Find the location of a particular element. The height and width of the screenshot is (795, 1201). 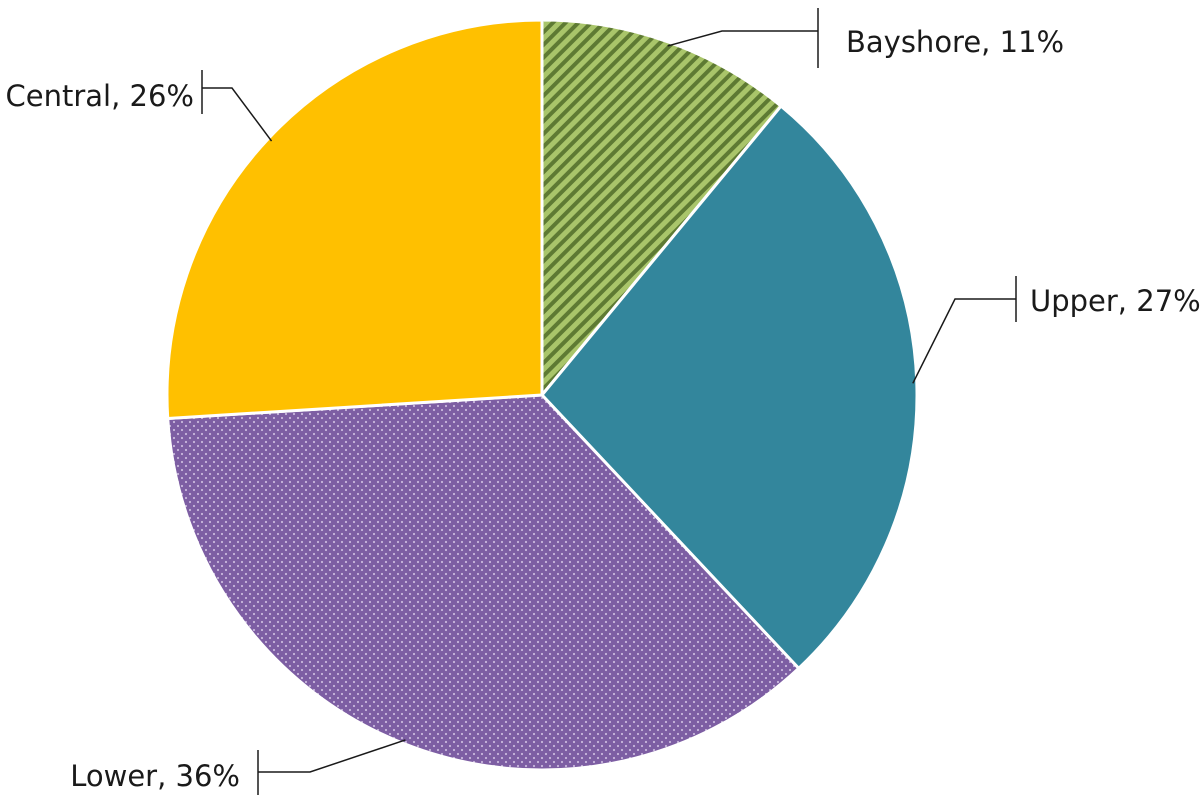

leader-line-upper is located at coordinates (964, 341).